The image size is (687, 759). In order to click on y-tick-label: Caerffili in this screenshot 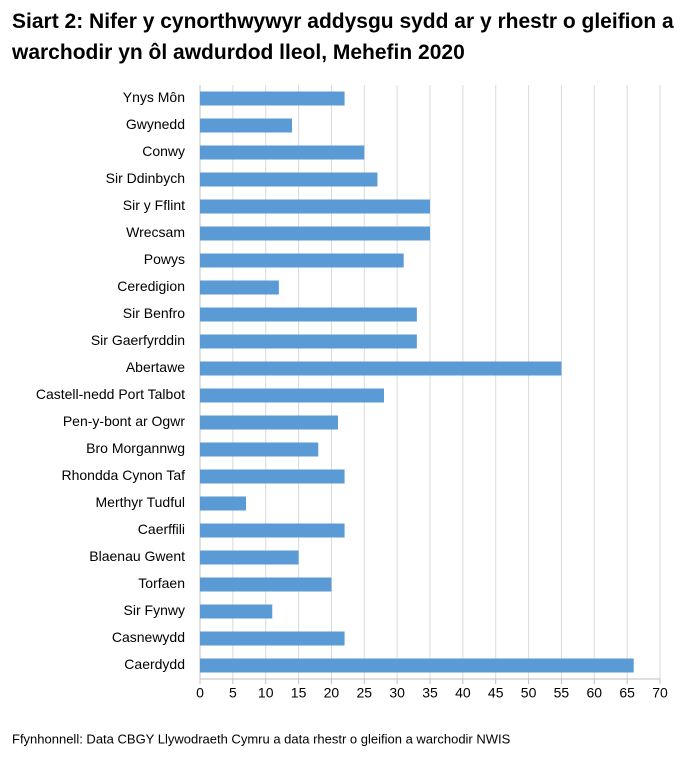, I will do `click(161, 529)`.